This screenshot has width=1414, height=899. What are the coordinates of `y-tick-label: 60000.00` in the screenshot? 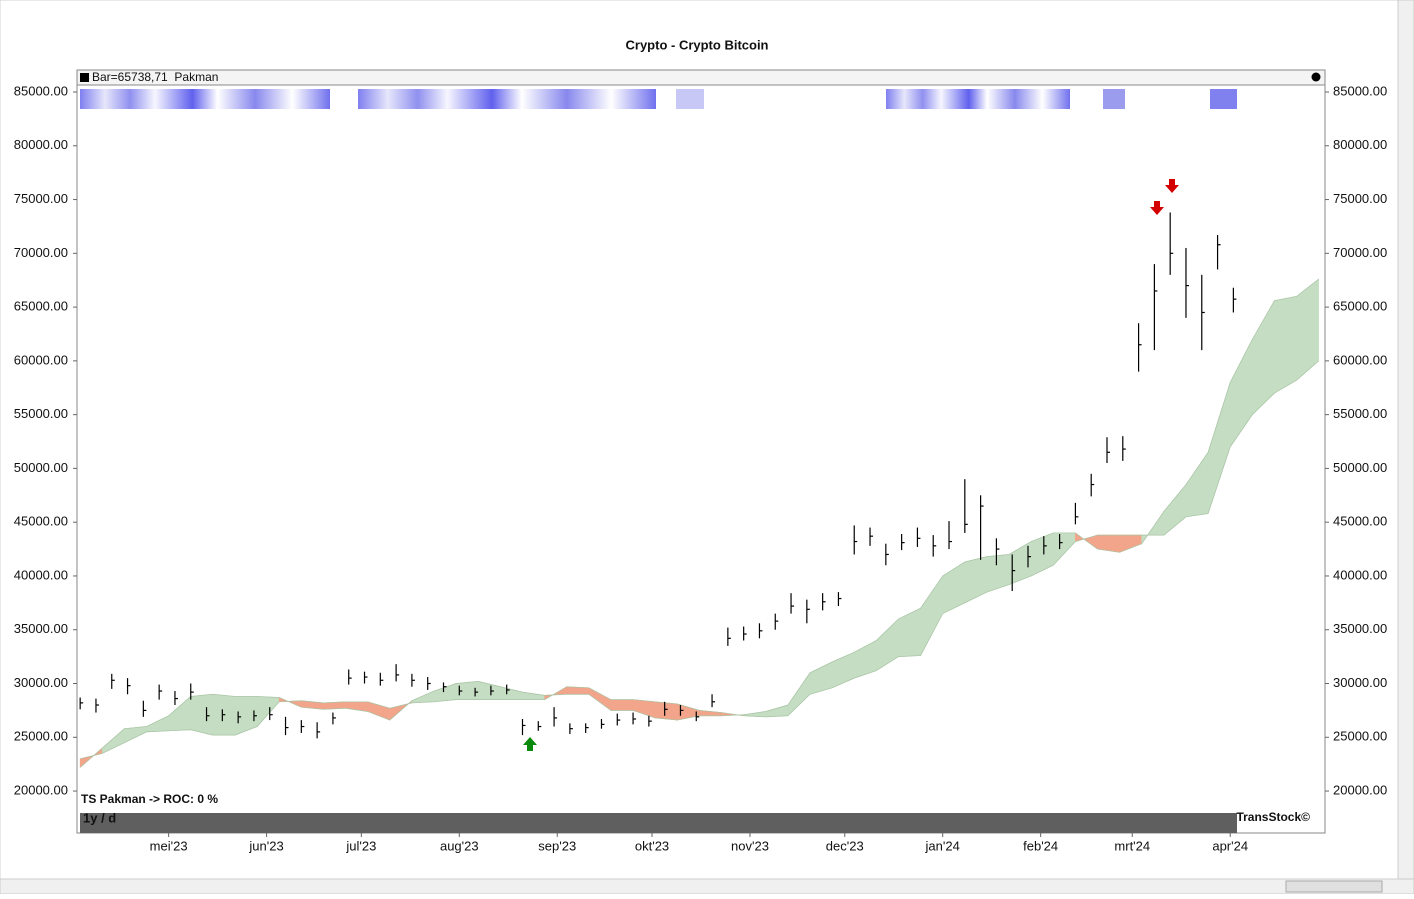 It's located at (41, 359).